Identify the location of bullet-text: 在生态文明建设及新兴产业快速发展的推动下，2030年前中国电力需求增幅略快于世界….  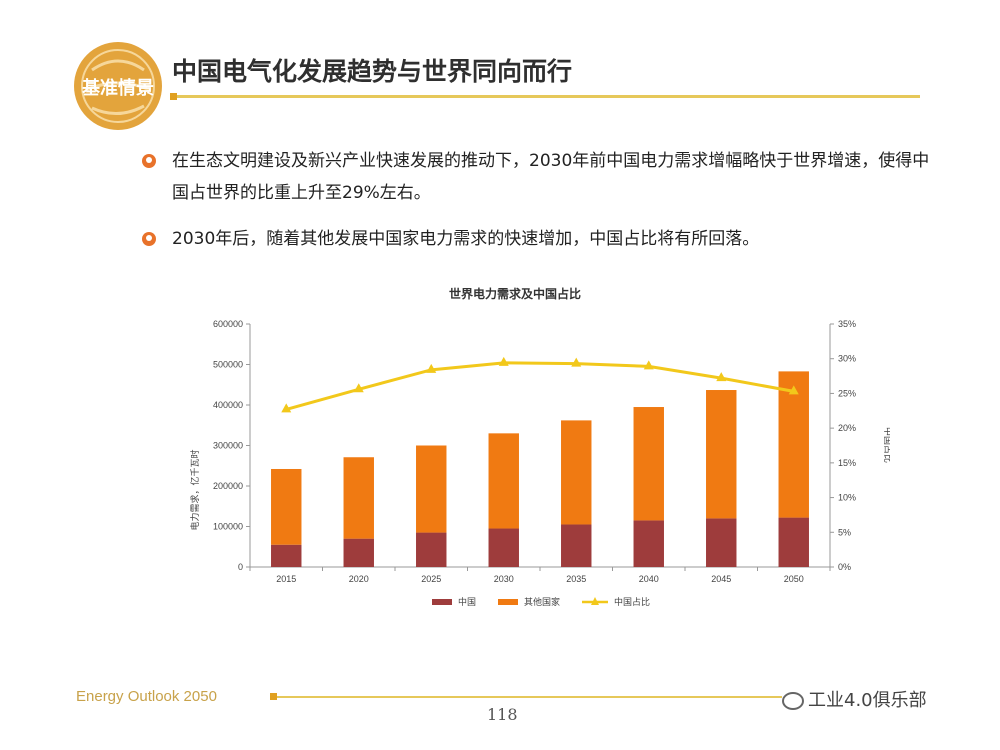
(551, 177).